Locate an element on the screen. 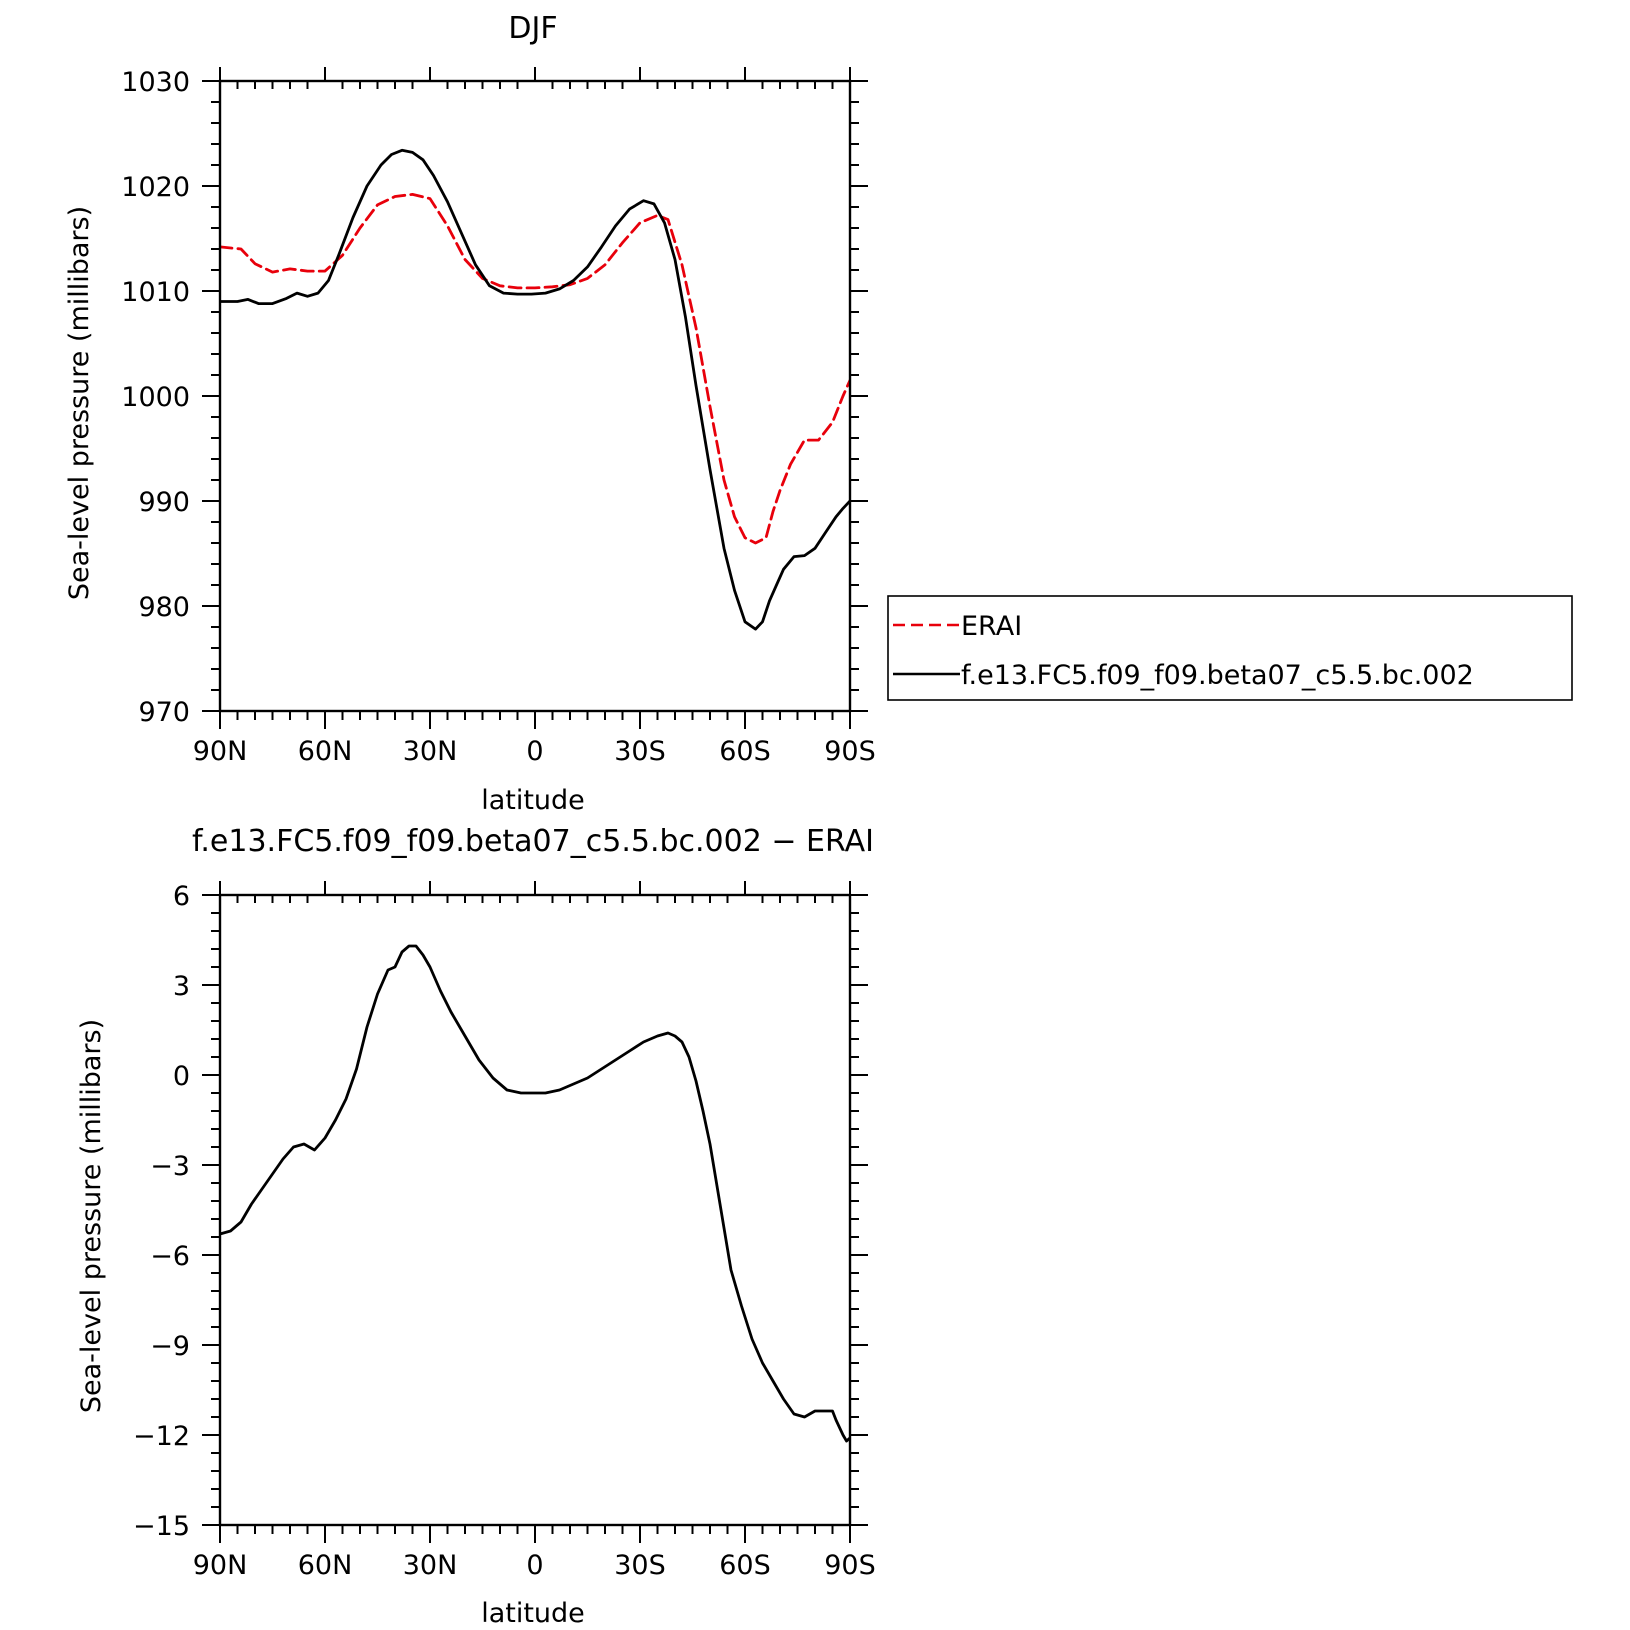  y-tick-label: −12 is located at coordinates (161, 1436).